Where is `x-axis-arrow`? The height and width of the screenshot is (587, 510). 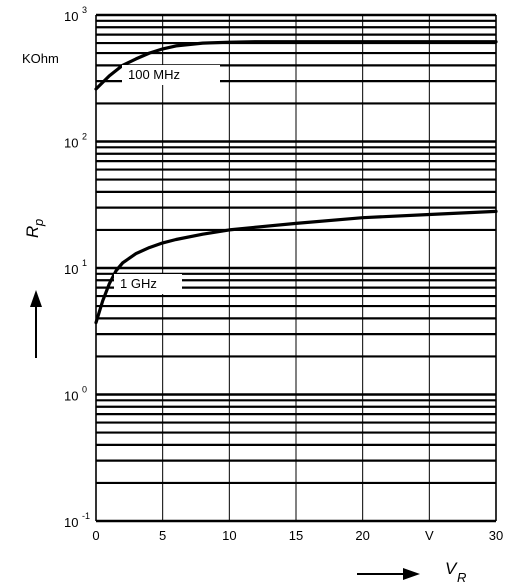 x-axis-arrow is located at coordinates (388, 574).